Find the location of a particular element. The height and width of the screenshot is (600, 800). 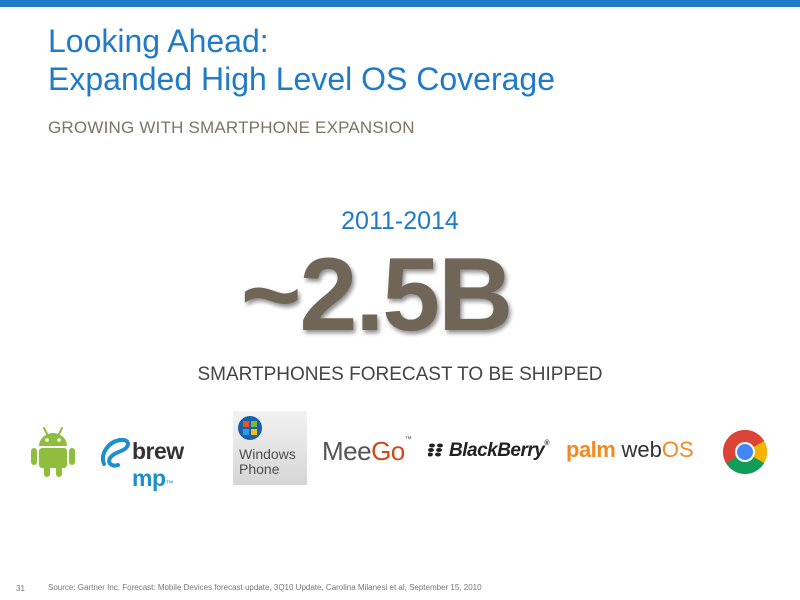

windows-phone-text: Windows Phone is located at coordinates (267, 462).